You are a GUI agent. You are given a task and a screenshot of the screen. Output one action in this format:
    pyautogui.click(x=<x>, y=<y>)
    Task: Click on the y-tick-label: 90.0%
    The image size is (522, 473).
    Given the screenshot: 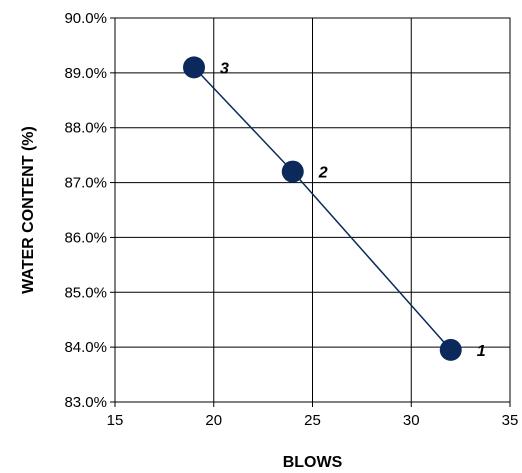 What is the action you would take?
    pyautogui.click(x=85, y=18)
    